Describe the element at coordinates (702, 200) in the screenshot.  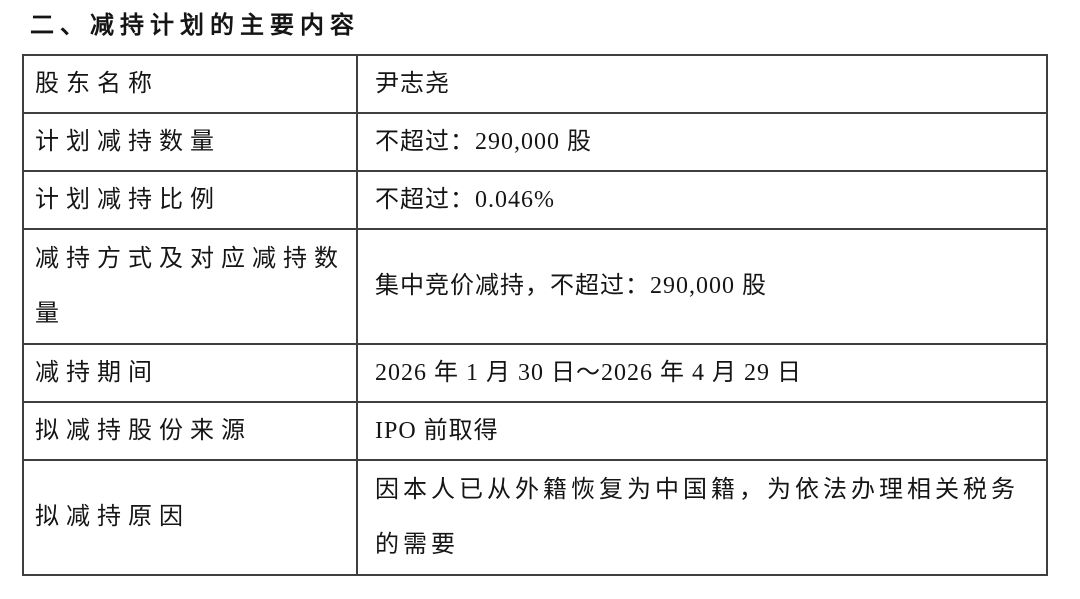
I see `row-value-cell: 不超过：0.046%` at that location.